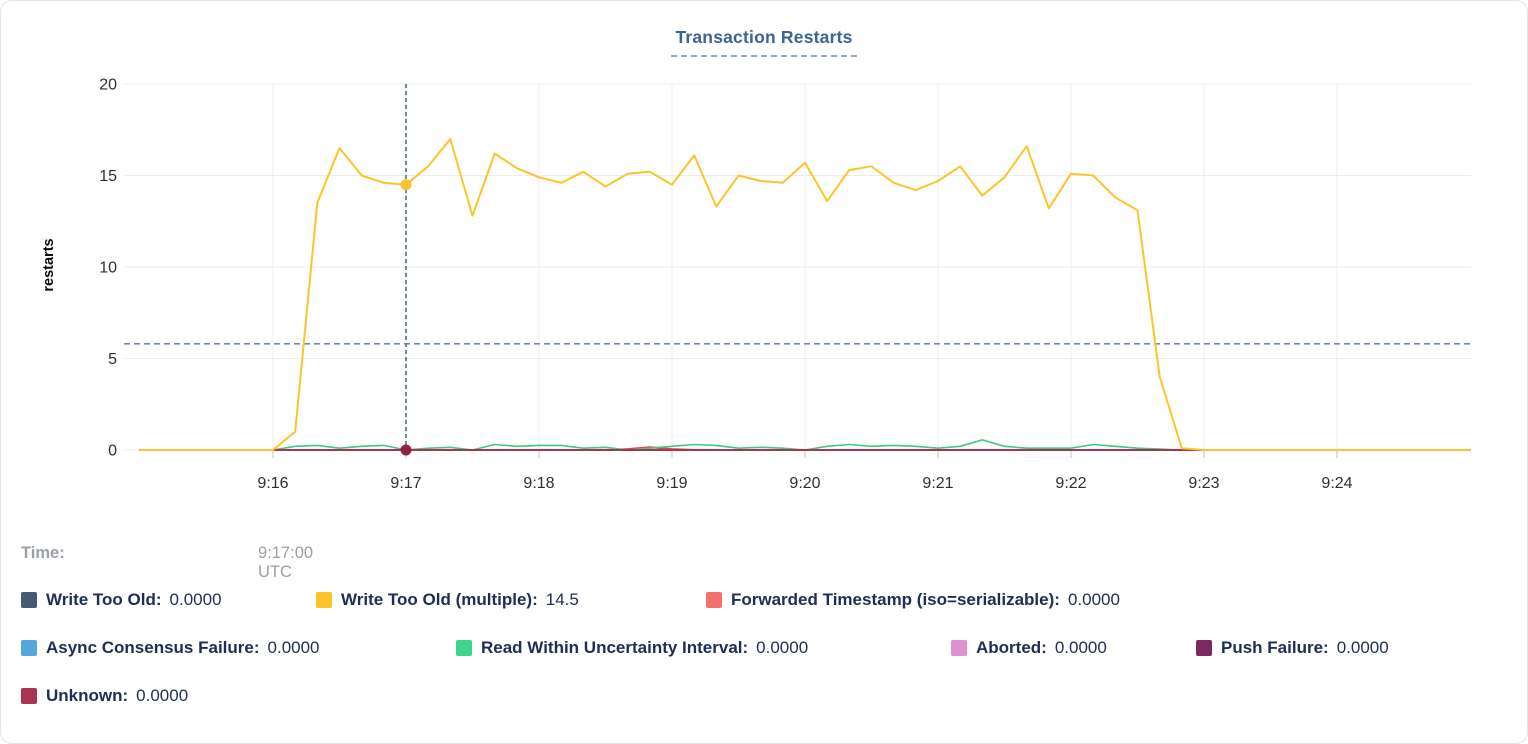  I want to click on x-tick-label: 9:20, so click(804, 483).